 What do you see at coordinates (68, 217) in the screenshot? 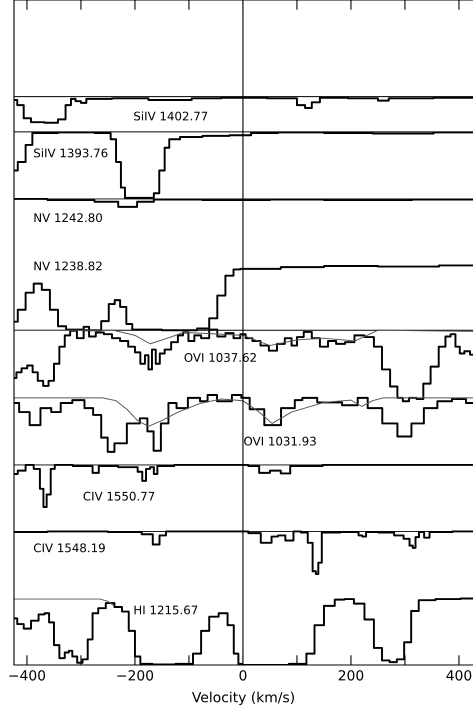
I see `series-label: NV 1242.80` at bounding box center [68, 217].